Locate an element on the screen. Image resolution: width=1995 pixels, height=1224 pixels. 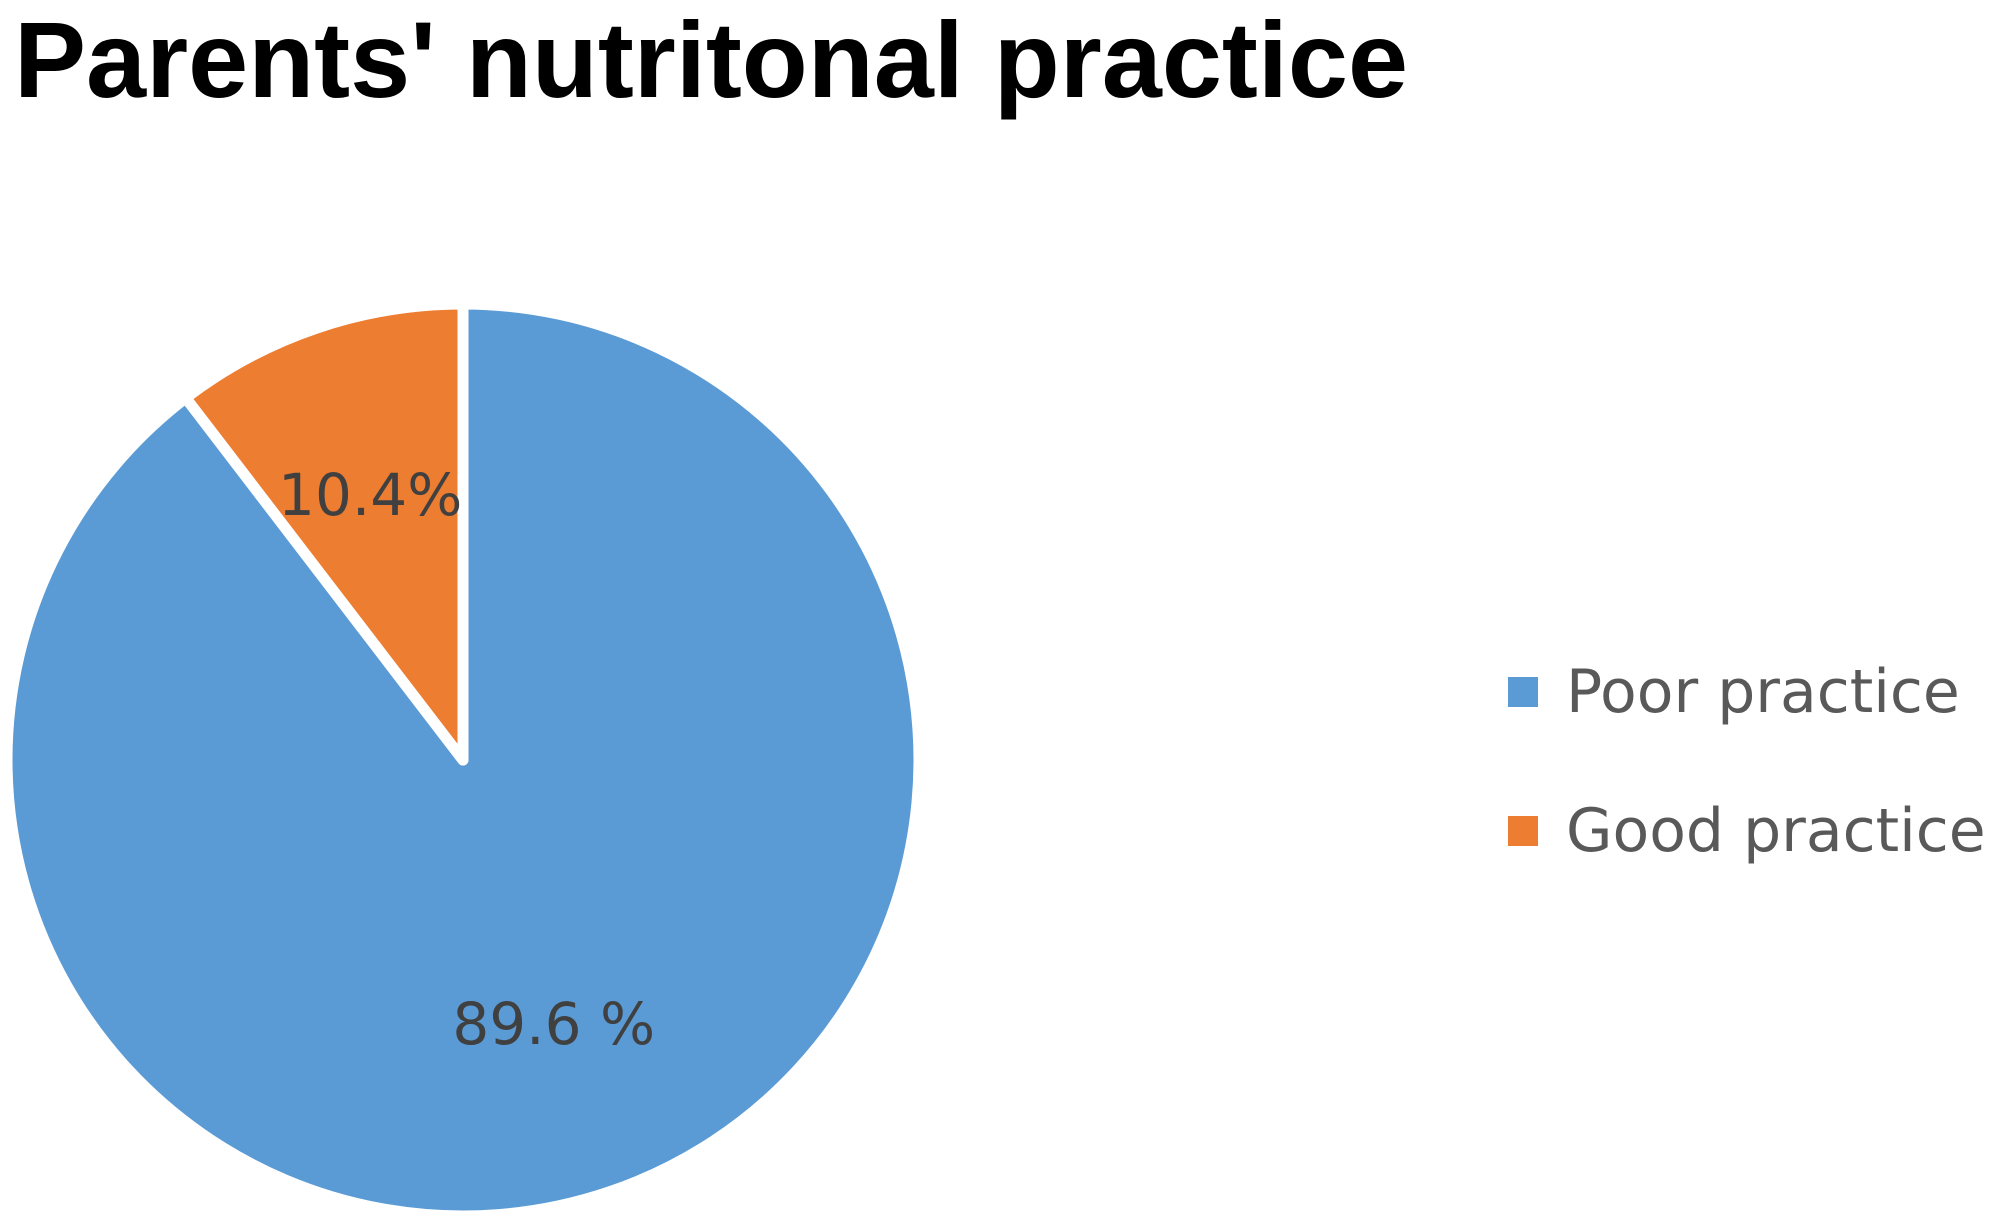
data-label-good-practice: 10.4% is located at coordinates (370, 495).